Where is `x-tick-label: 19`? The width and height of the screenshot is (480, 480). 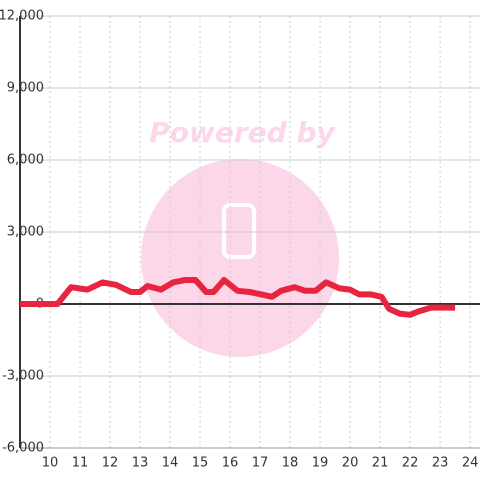
x-tick-label: 19 is located at coordinates (320, 463).